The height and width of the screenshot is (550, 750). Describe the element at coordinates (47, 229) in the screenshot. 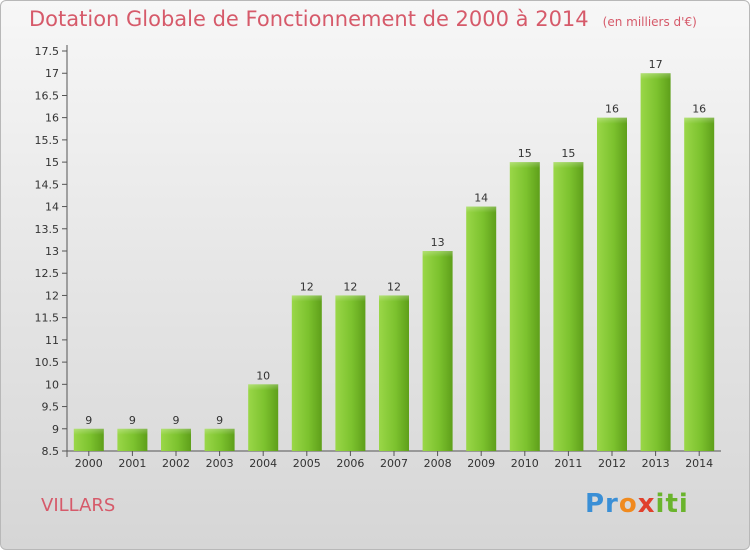

I see `y-tick-label: 13.5` at that location.